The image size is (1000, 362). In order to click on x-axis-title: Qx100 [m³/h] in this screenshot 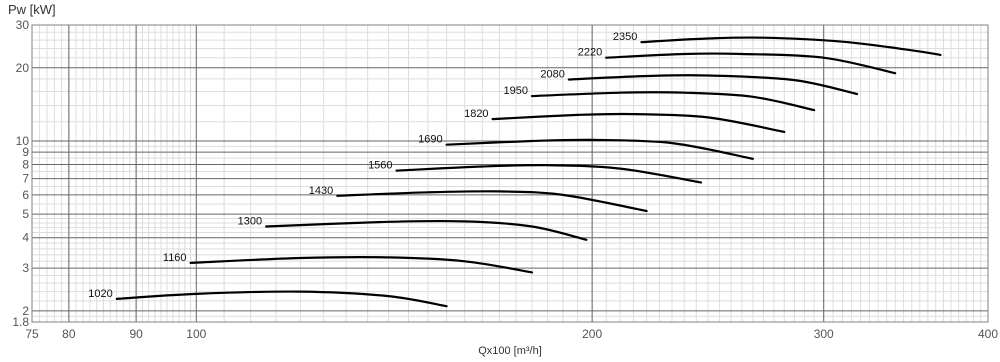, I will do `click(510, 351)`.